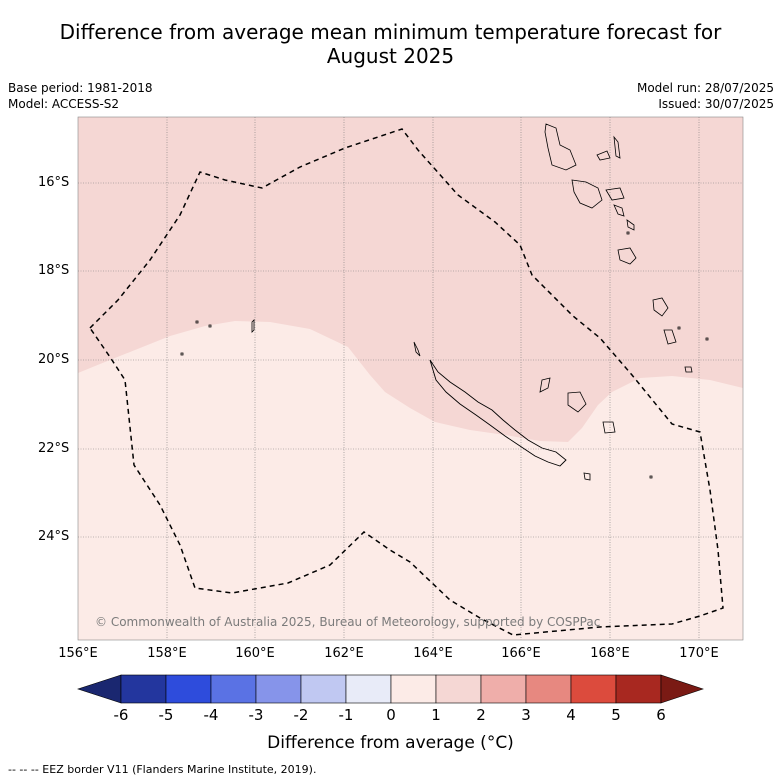  What do you see at coordinates (377, 743) in the screenshot?
I see `colorbar-title-text: Difference from average (` at bounding box center [377, 743].